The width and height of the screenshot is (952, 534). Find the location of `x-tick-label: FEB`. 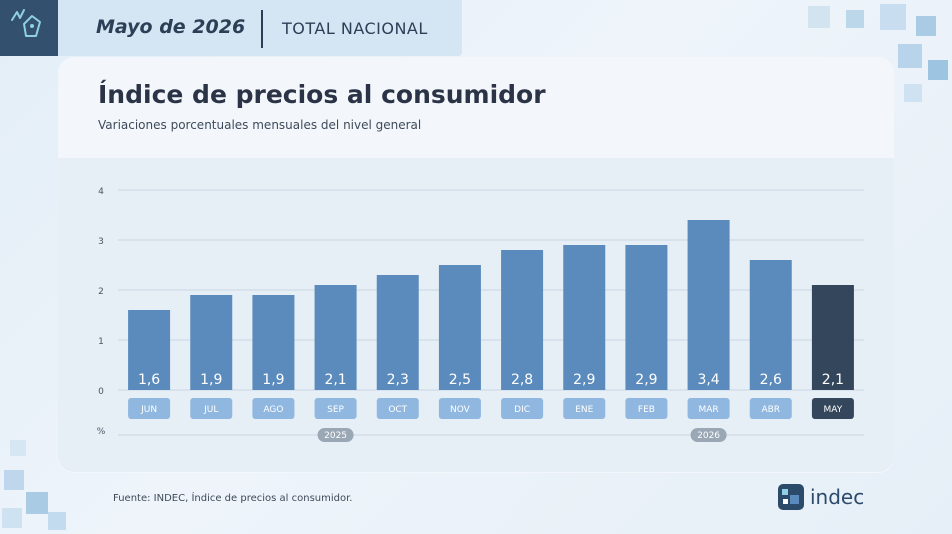

x-tick-label: FEB is located at coordinates (646, 410).